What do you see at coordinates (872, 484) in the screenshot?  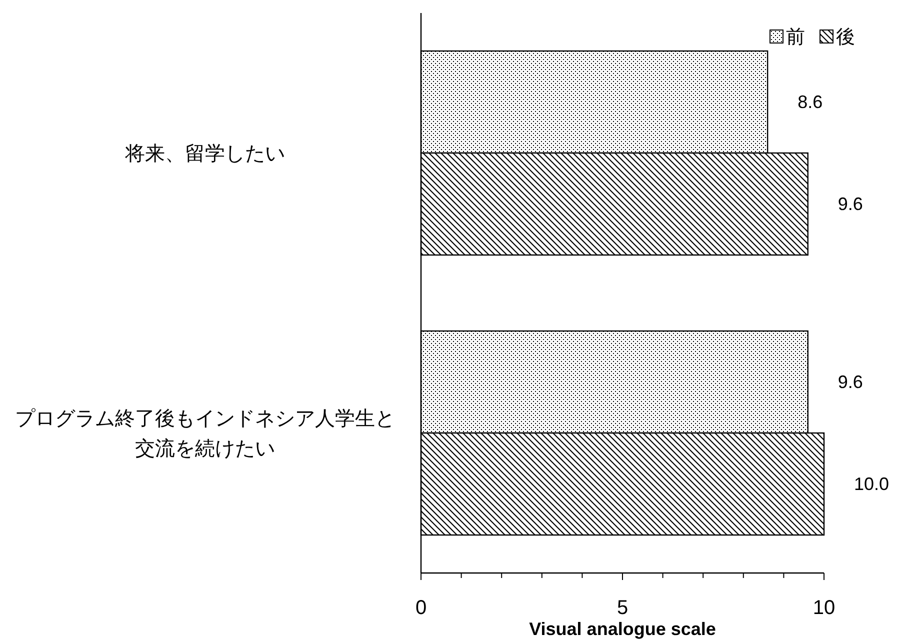 I see `data-label: 10.0` at bounding box center [872, 484].